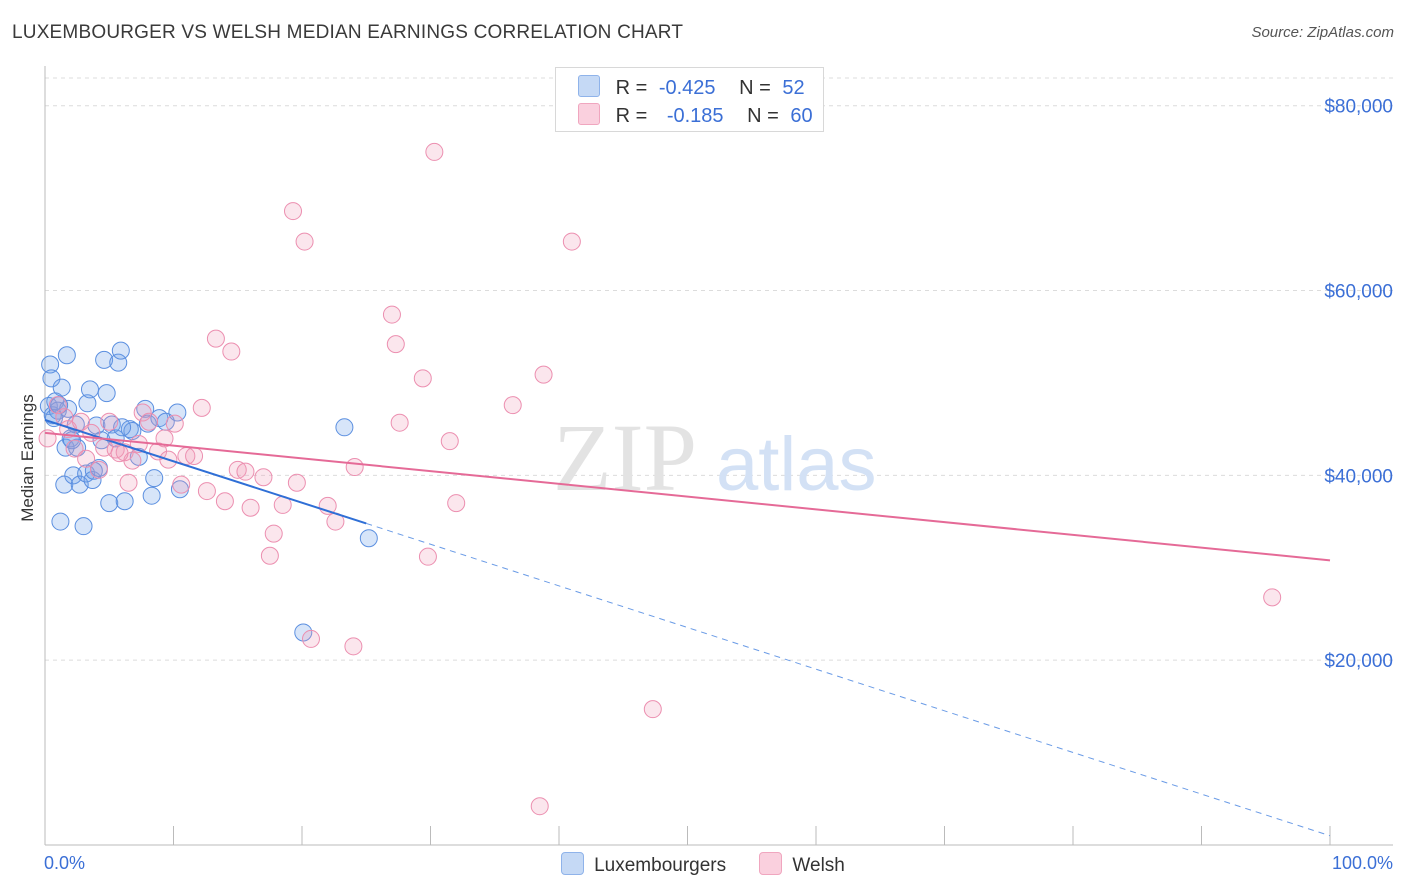 The image size is (1406, 892). Describe the element at coordinates (801, 116) in the screenshot. I see `legend-n-value: 60` at that location.